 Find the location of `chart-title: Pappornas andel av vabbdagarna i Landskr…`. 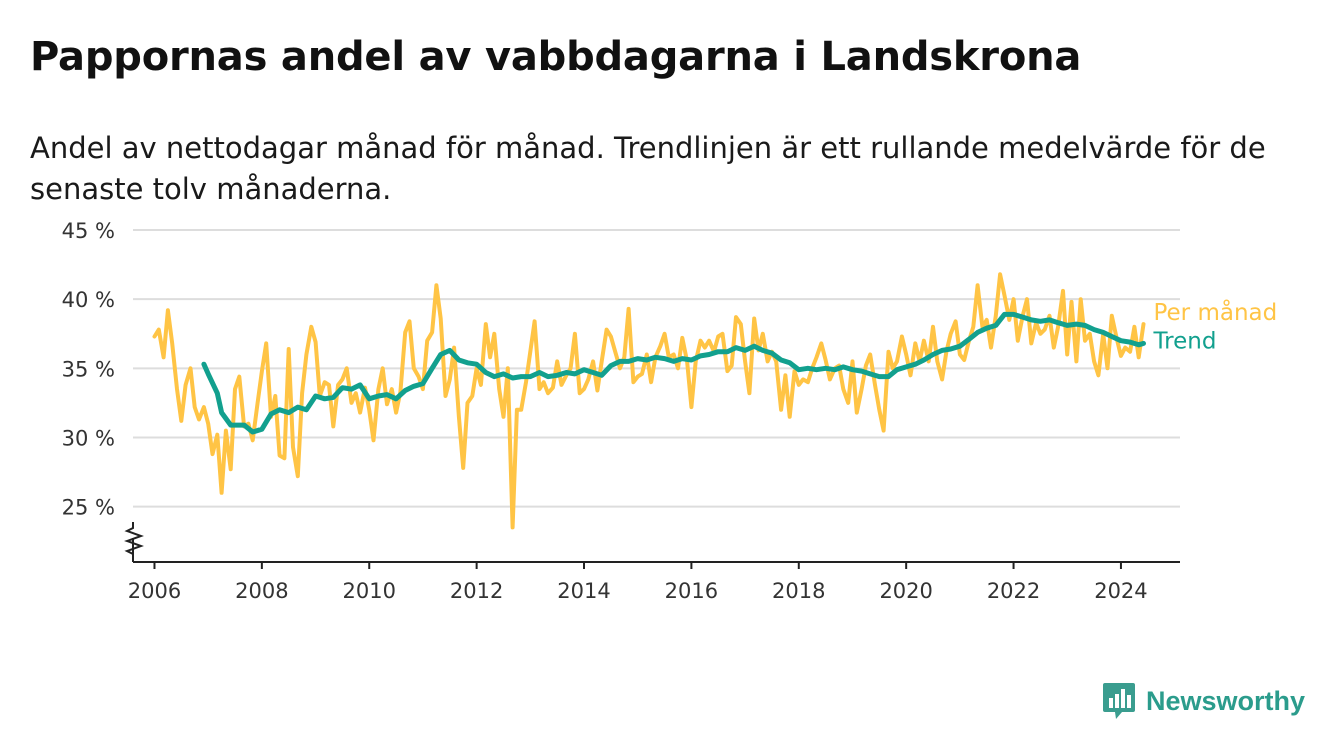

chart-title: Pappornas andel av vabbdagarna i Landskr… is located at coordinates (556, 57).